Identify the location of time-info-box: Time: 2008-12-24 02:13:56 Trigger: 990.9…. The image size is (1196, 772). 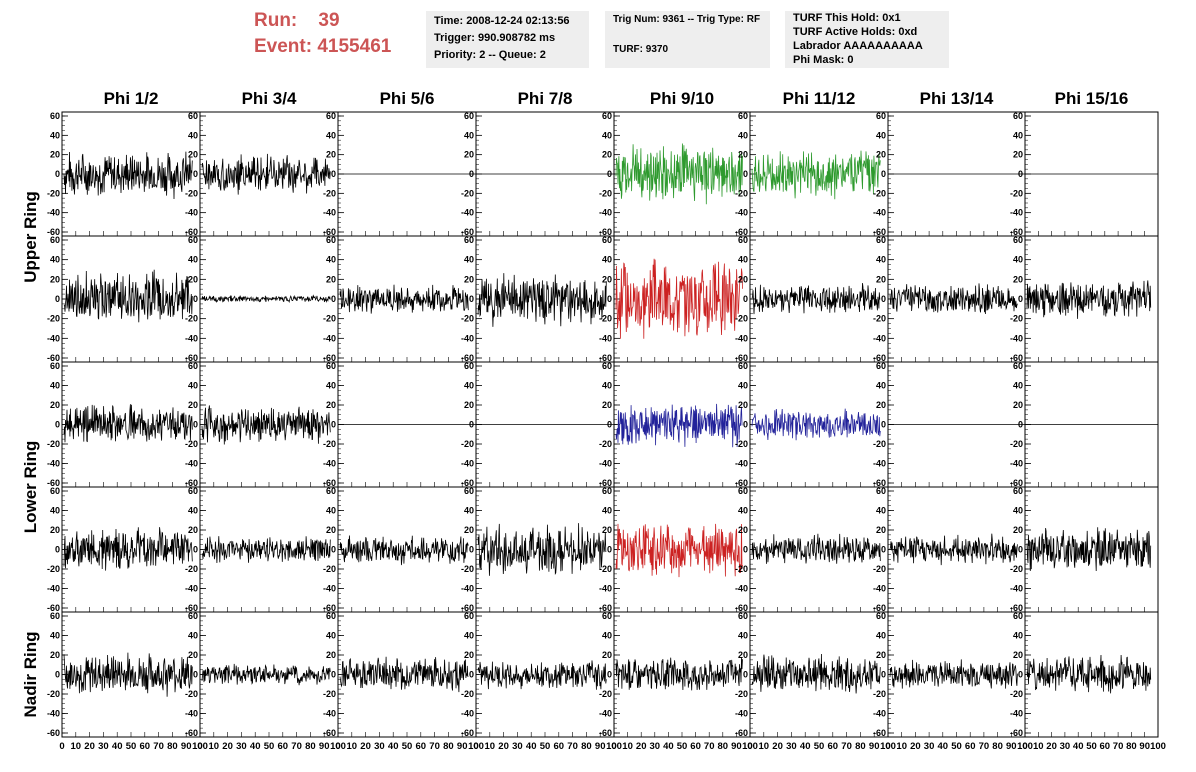
(507, 39).